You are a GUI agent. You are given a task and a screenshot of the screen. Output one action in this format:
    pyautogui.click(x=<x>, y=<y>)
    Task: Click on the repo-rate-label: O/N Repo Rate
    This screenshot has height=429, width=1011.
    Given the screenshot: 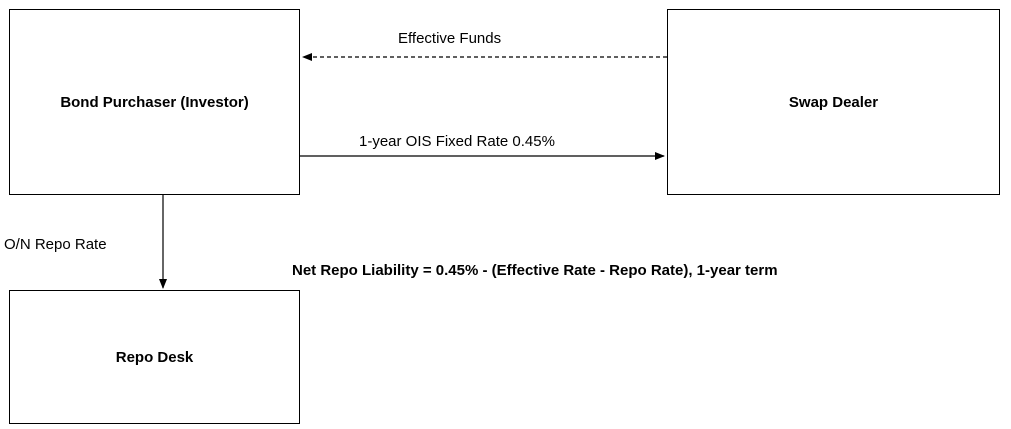 What is the action you would take?
    pyautogui.click(x=55, y=244)
    